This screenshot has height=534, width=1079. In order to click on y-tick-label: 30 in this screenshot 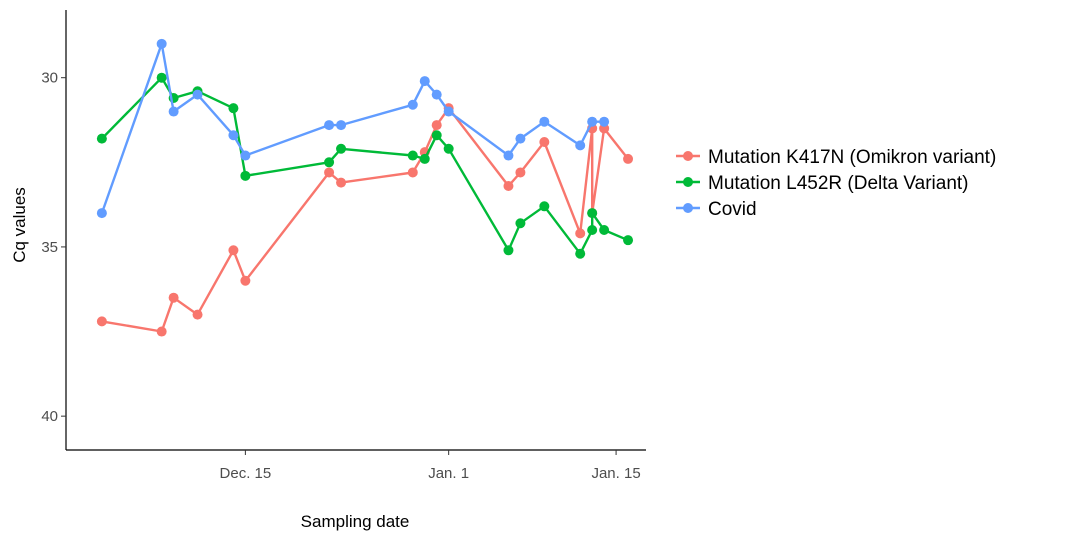, I will do `click(49, 78)`.